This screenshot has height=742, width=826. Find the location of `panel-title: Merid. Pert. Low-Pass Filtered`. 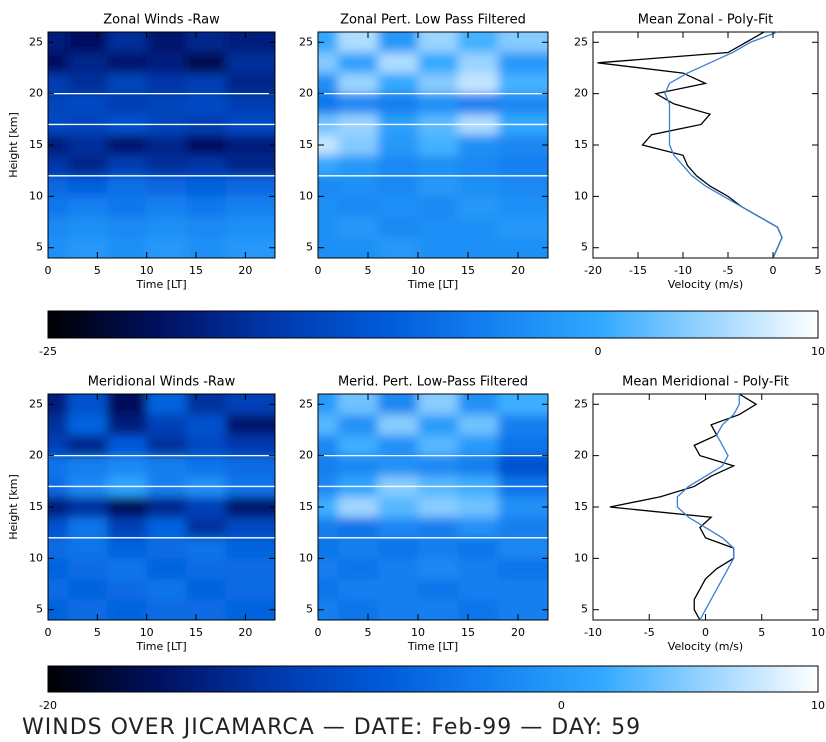

panel-title: Merid. Pert. Low-Pass Filtered is located at coordinates (433, 382).